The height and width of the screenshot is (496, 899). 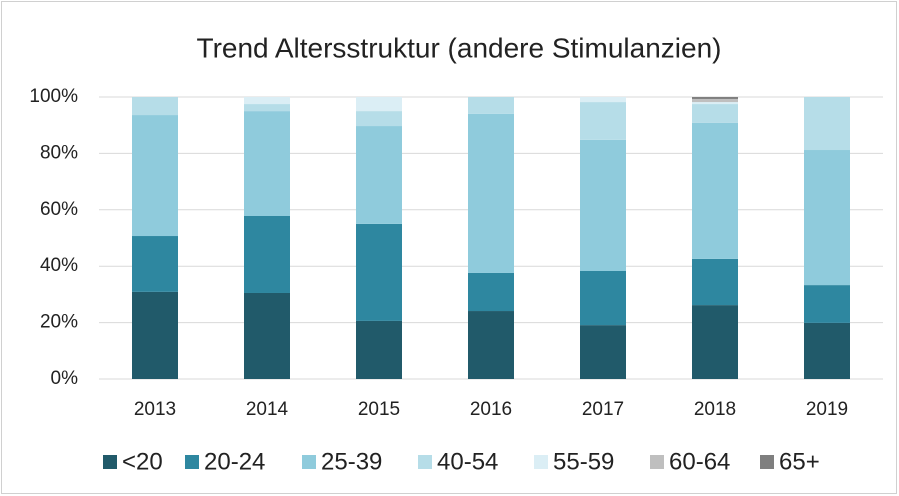 I want to click on legend-label: 20-24, so click(x=234, y=461).